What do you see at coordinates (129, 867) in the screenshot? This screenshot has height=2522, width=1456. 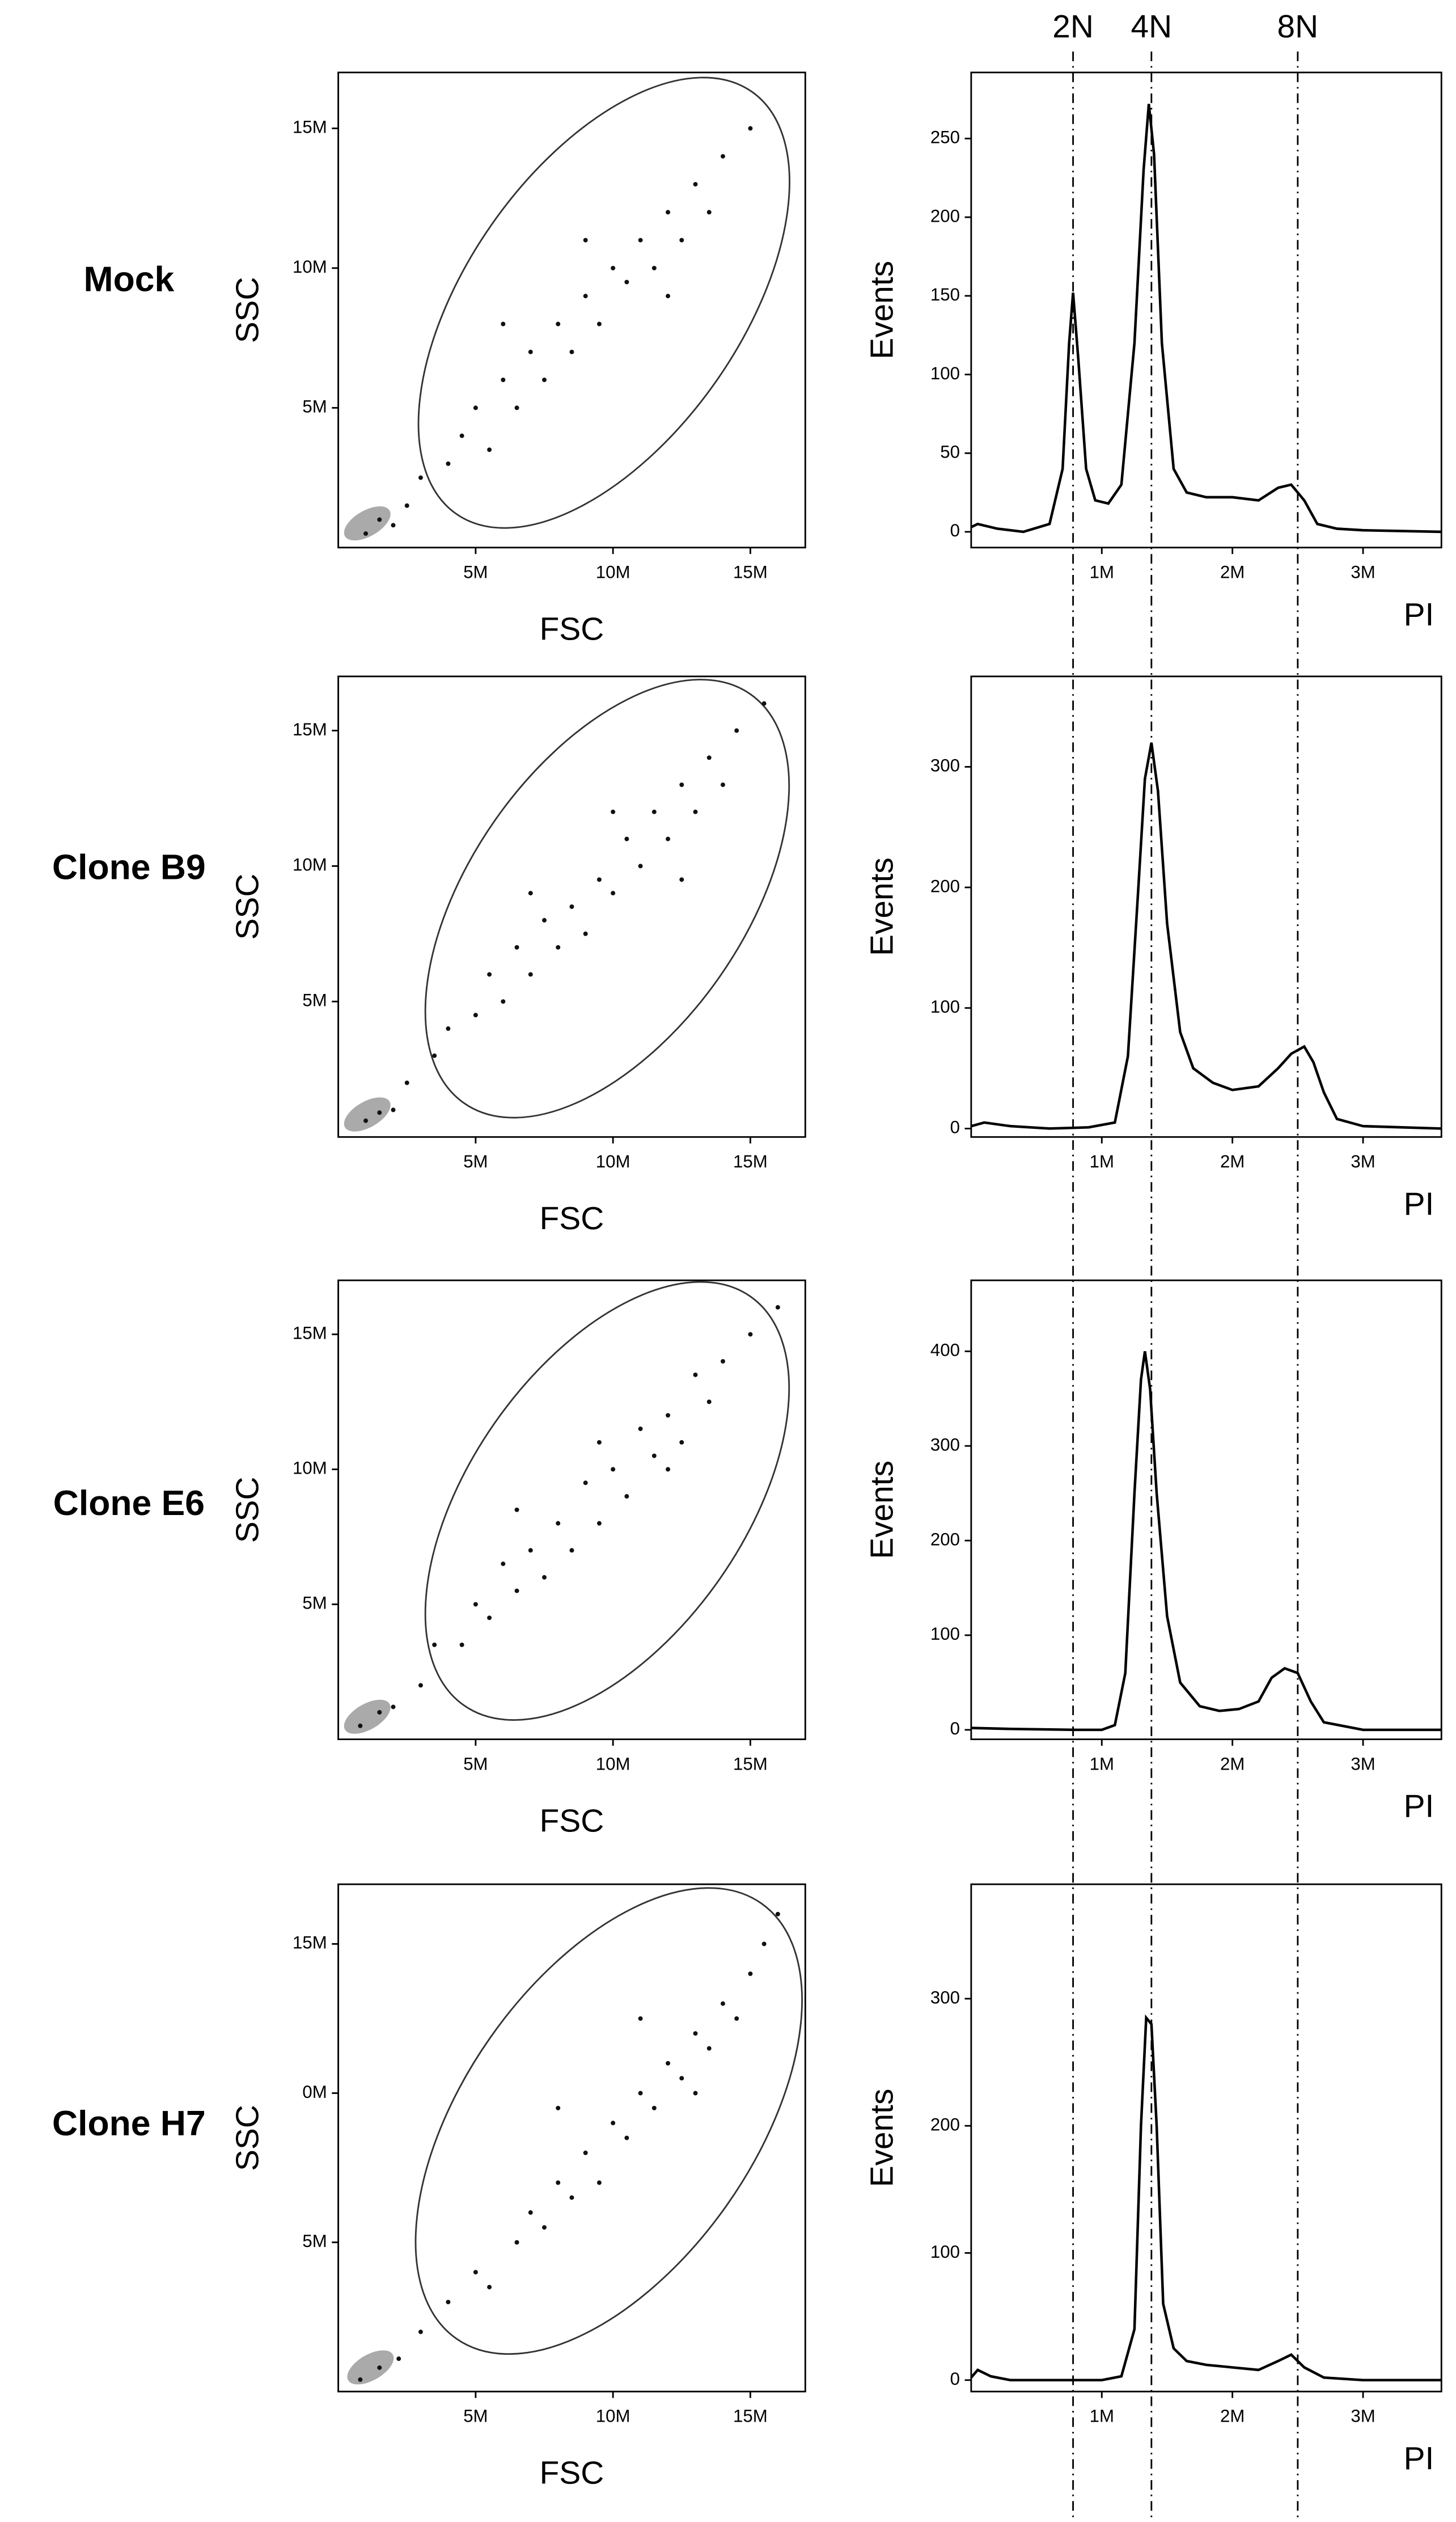 I see `row-label: Clone B9` at bounding box center [129, 867].